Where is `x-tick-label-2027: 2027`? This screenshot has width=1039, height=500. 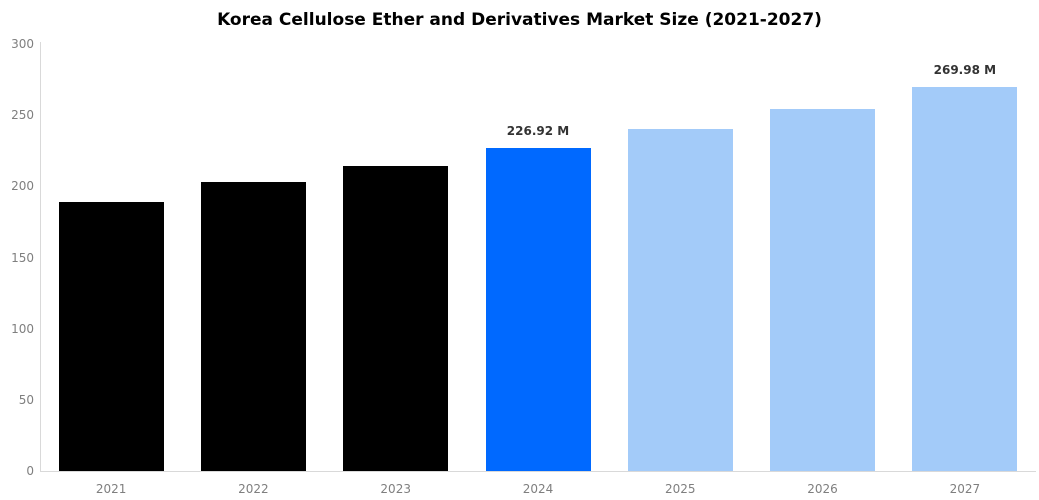
x-tick-label-2027: 2027 is located at coordinates (965, 489).